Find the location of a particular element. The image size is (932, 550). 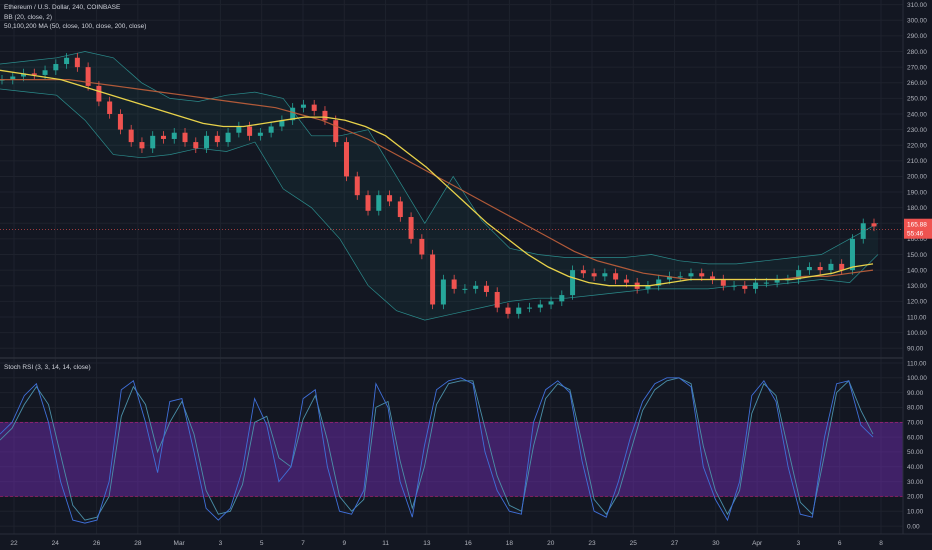

price-tick-label: 290.00 is located at coordinates (917, 36).